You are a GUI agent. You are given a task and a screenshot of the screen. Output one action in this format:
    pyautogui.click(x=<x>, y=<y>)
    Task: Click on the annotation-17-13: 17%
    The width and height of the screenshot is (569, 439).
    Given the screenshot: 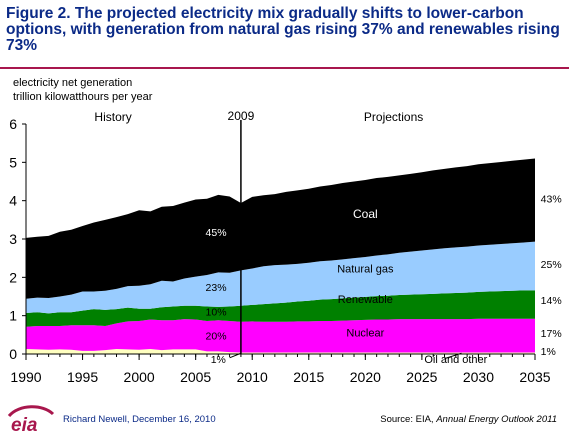 What is the action you would take?
    pyautogui.click(x=551, y=334)
    